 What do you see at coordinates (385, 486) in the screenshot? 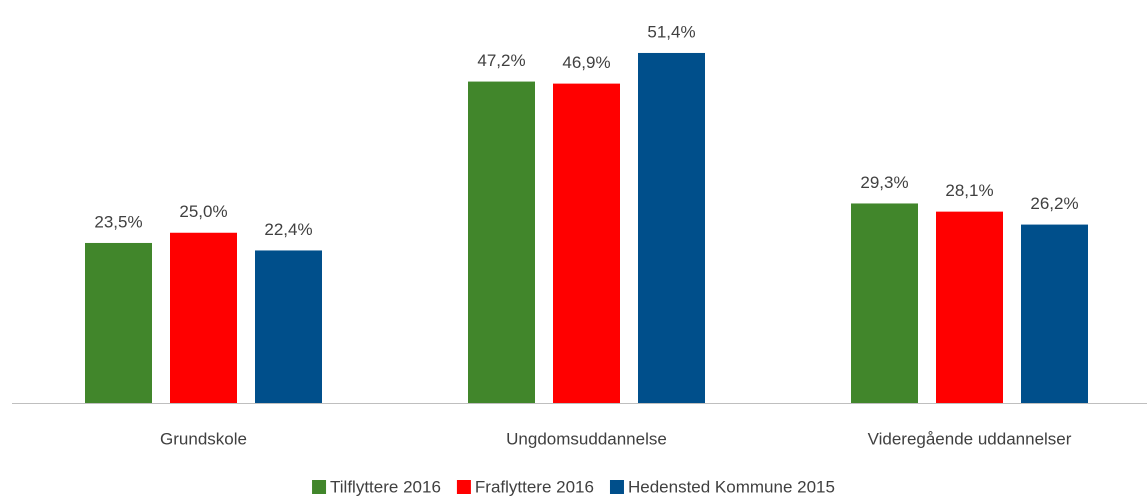
I see `legend-label: Tilflyttere 2016` at bounding box center [385, 486].